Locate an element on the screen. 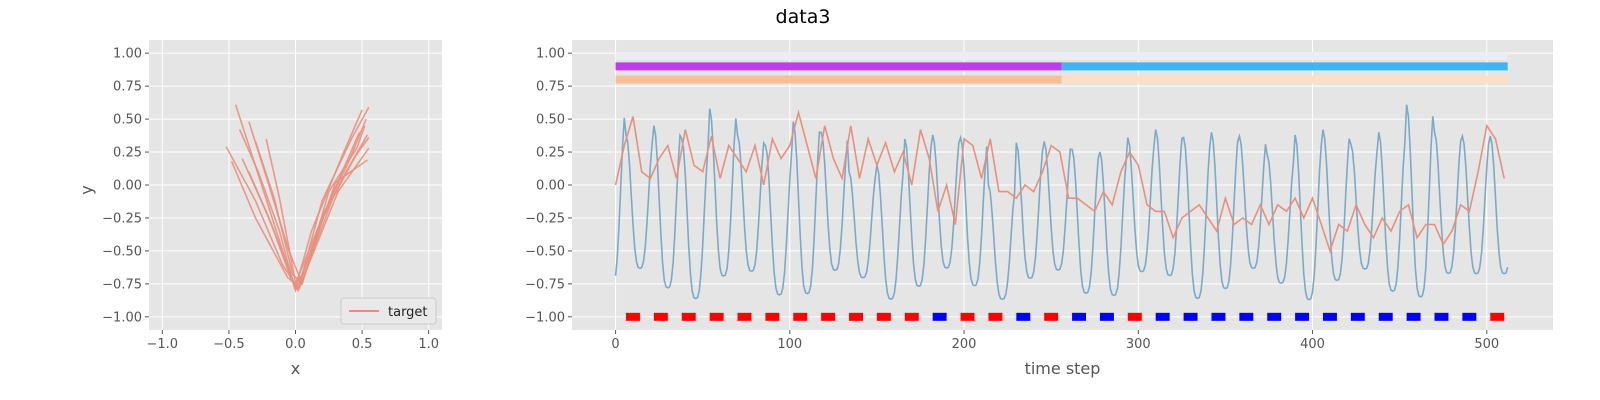 Image resolution: width=1600 pixels, height=400 pixels. left-y-tick-label: 0.00 is located at coordinates (127, 186).